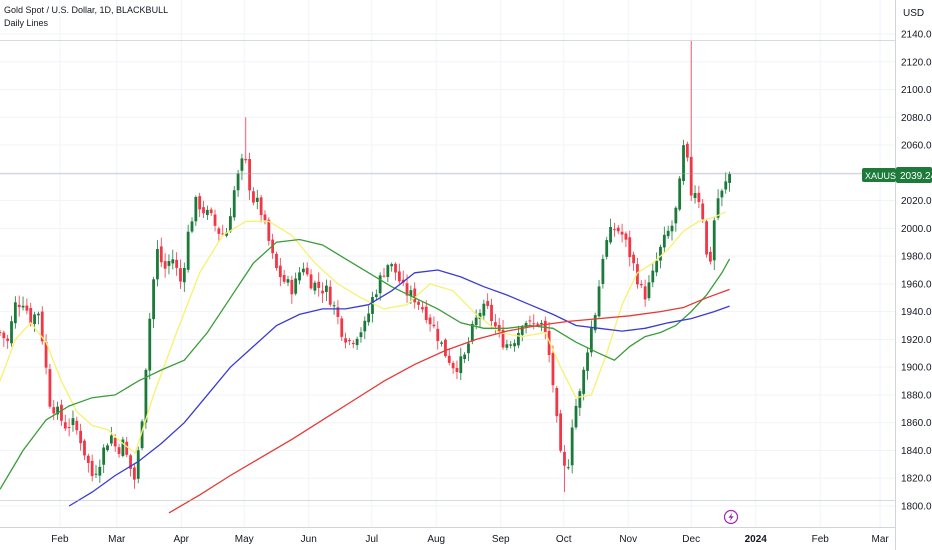 This screenshot has height=550, width=932. What do you see at coordinates (916, 368) in the screenshot?
I see `y-tick-label: 1900.00` at bounding box center [916, 368].